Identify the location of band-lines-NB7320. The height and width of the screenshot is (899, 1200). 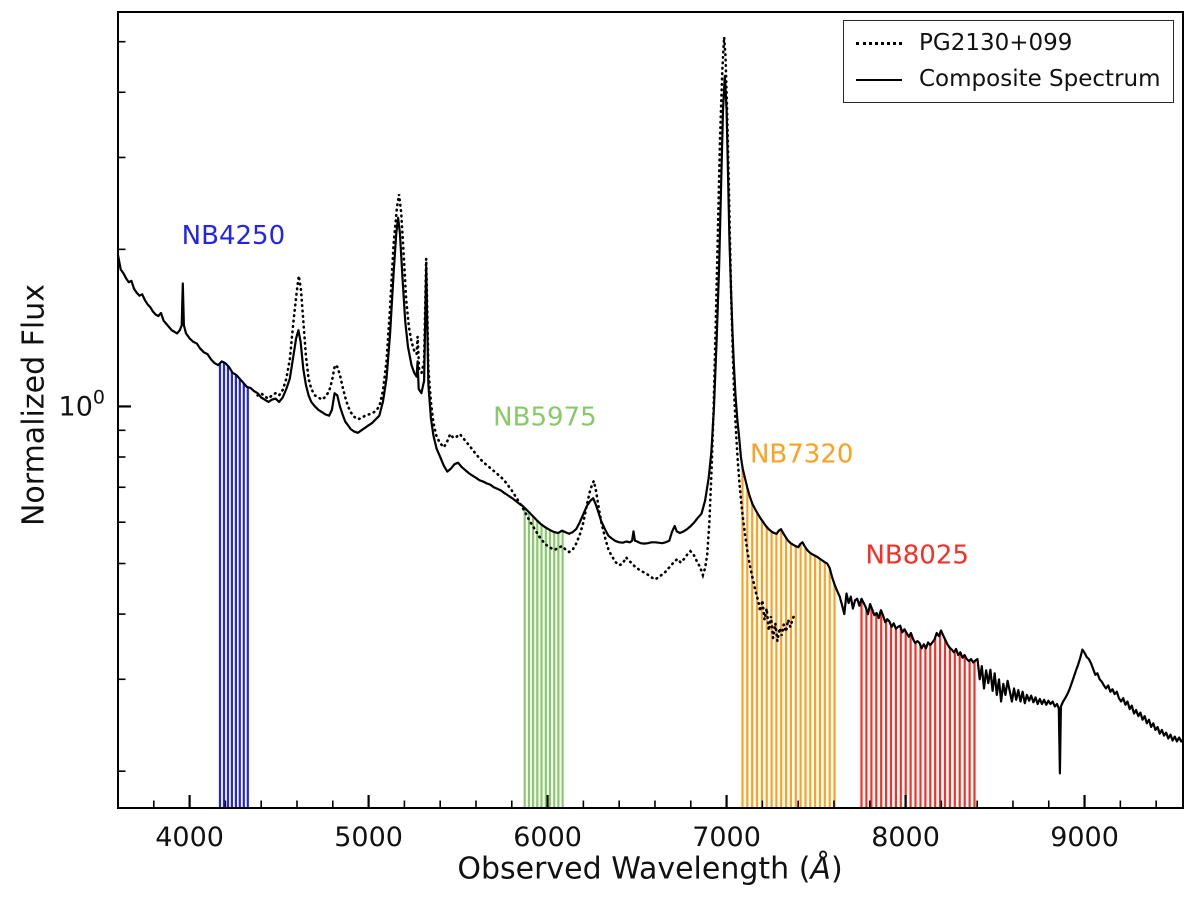
(788, 637).